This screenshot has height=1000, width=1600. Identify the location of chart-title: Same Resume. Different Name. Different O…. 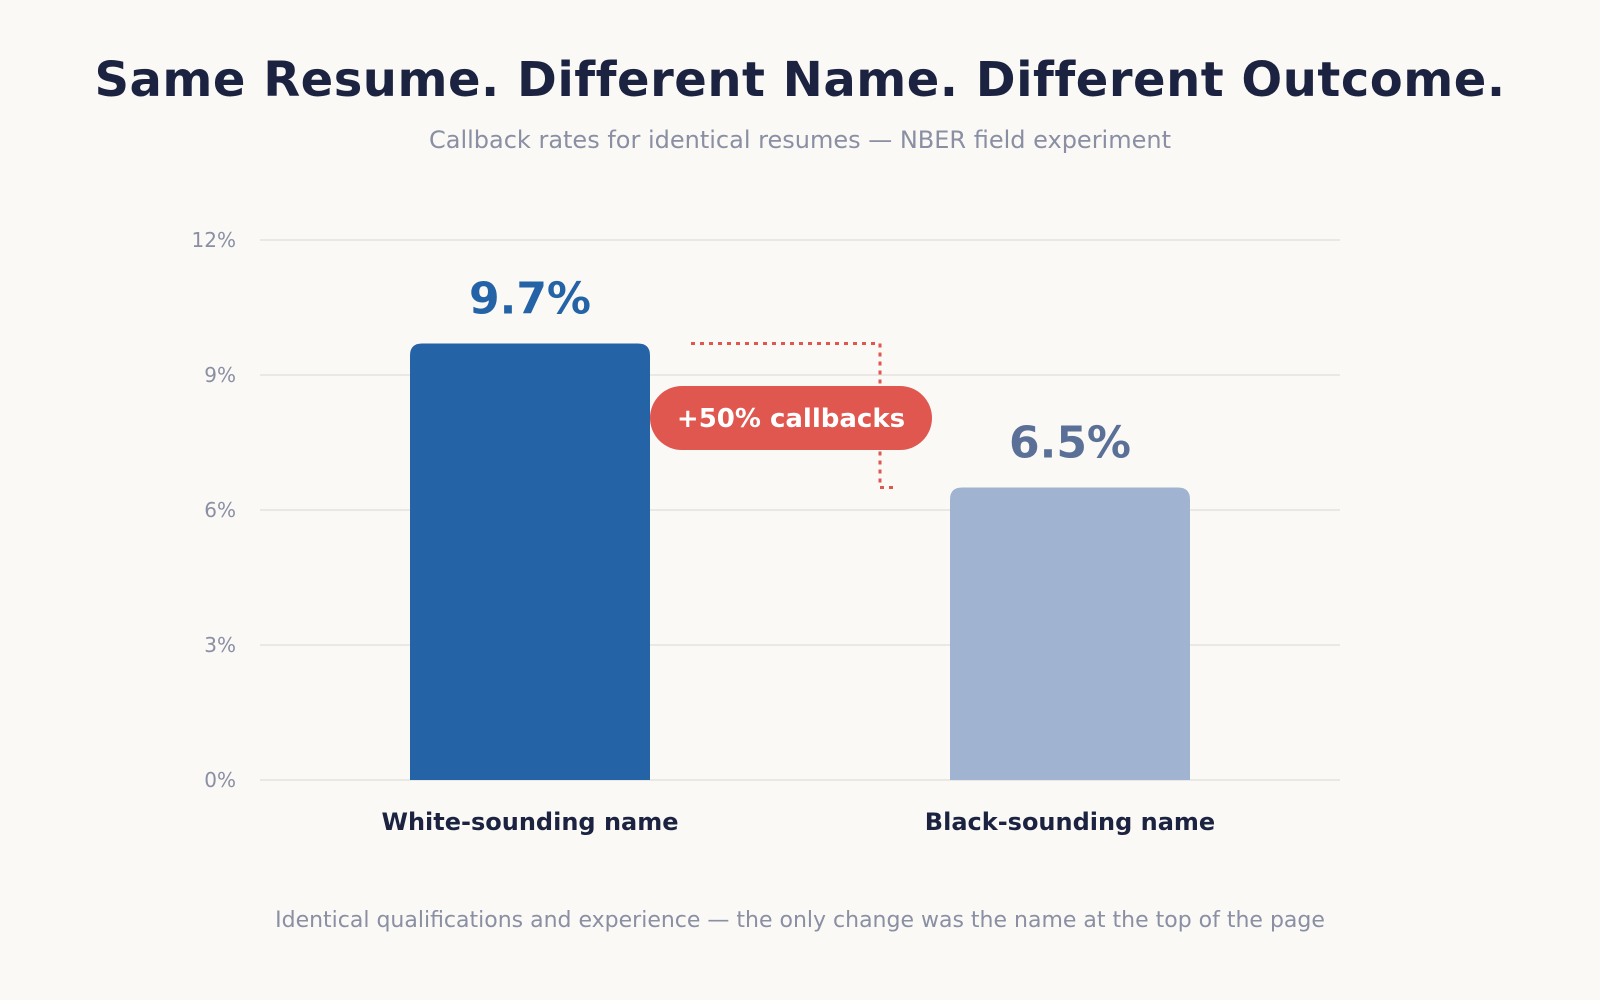
(800, 80).